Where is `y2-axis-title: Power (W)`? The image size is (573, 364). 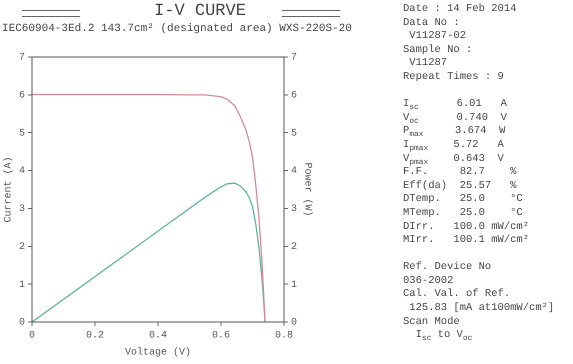
y2-axis-title: Power (W) is located at coordinates (307, 189).